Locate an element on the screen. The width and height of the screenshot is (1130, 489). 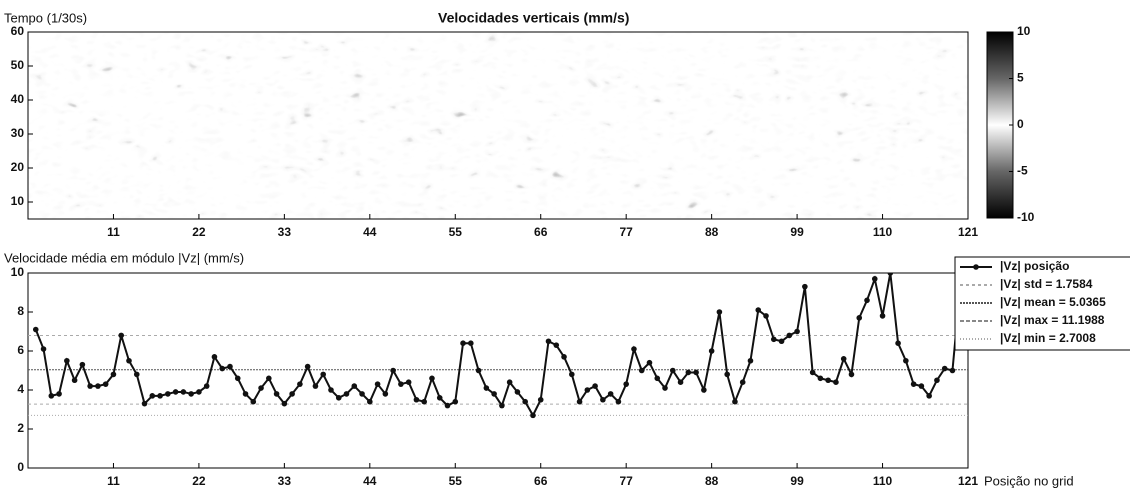
y-tick-label: 8 is located at coordinates (20, 311).